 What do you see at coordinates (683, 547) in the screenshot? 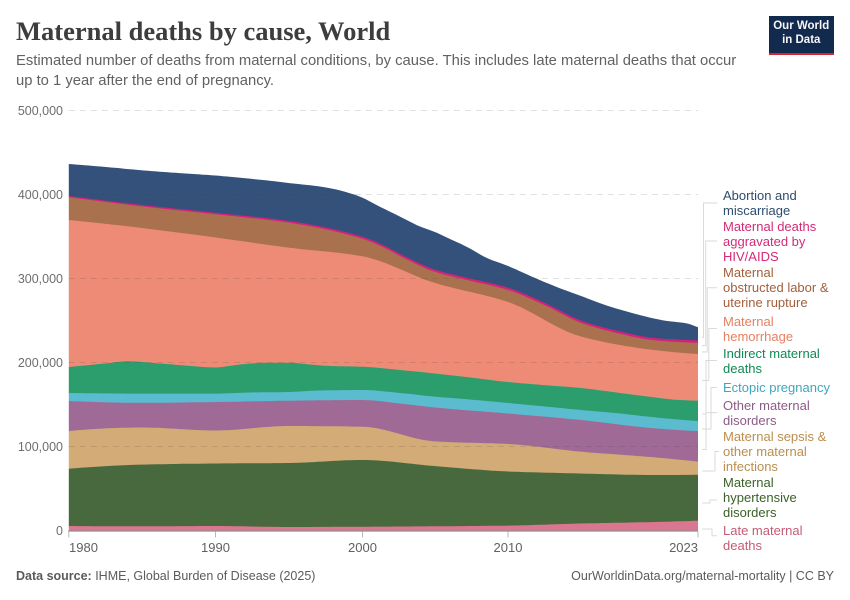
I see `svg-text: 2023` at bounding box center [683, 547].